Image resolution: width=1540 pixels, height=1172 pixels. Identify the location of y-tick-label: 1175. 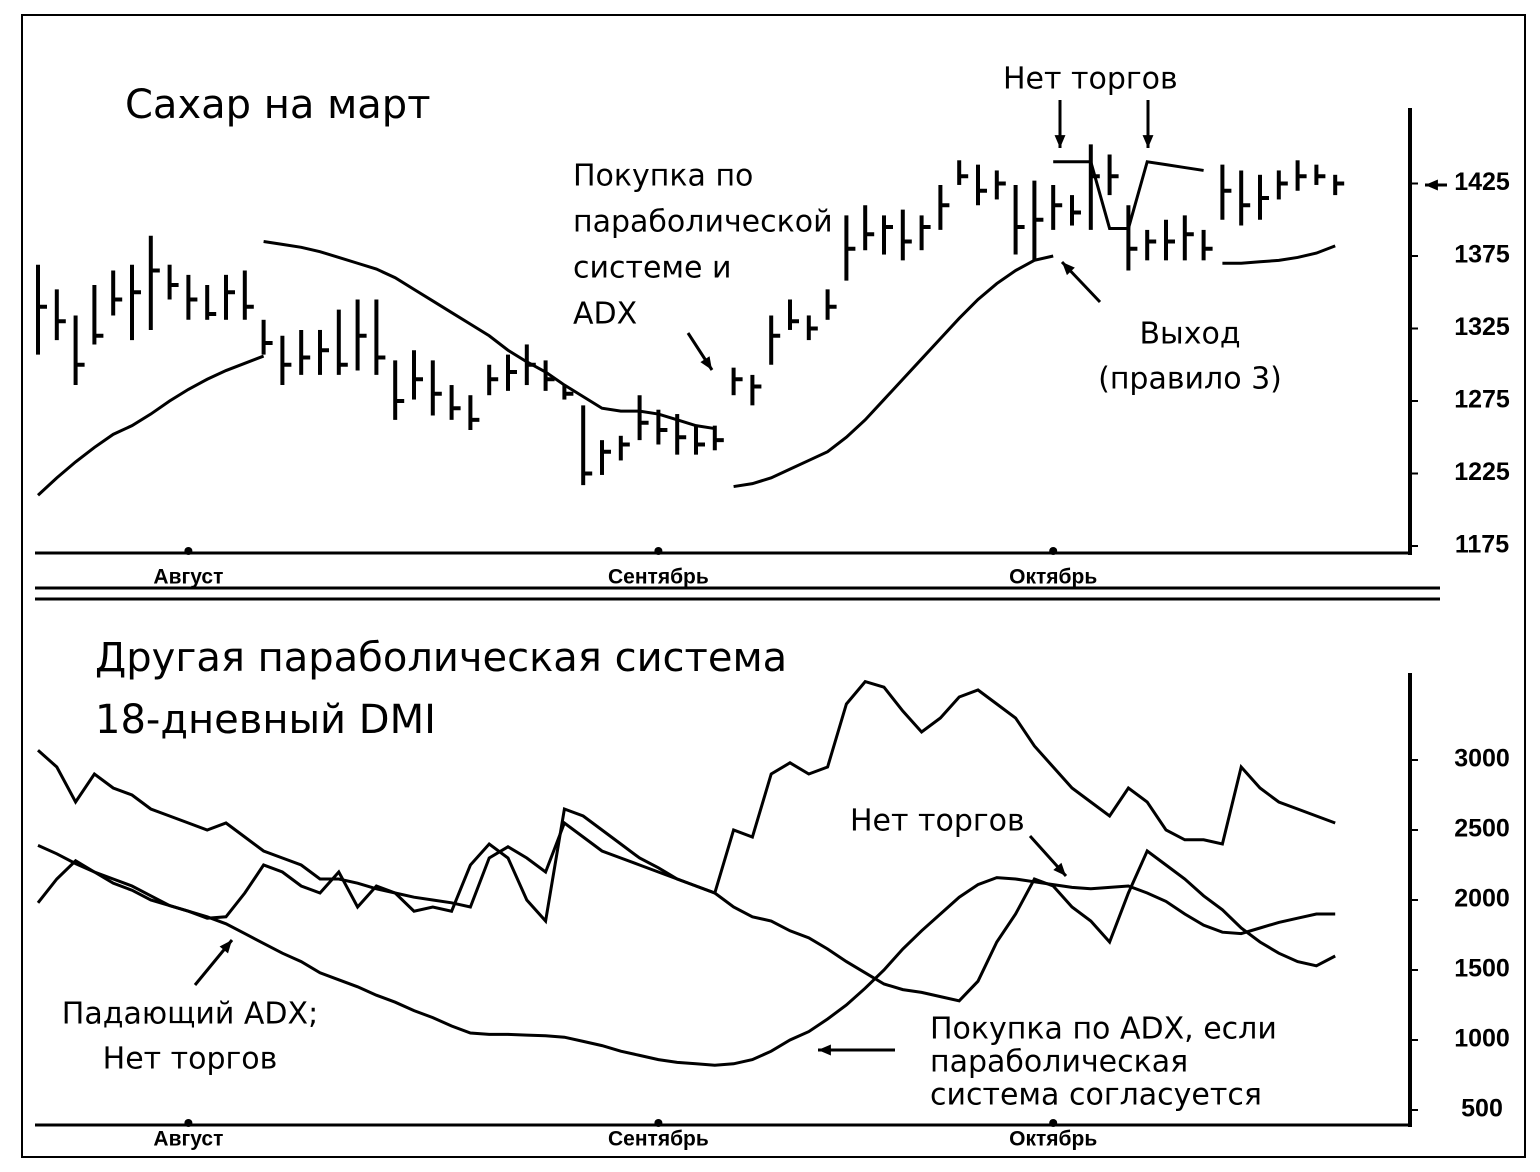
(1482, 545).